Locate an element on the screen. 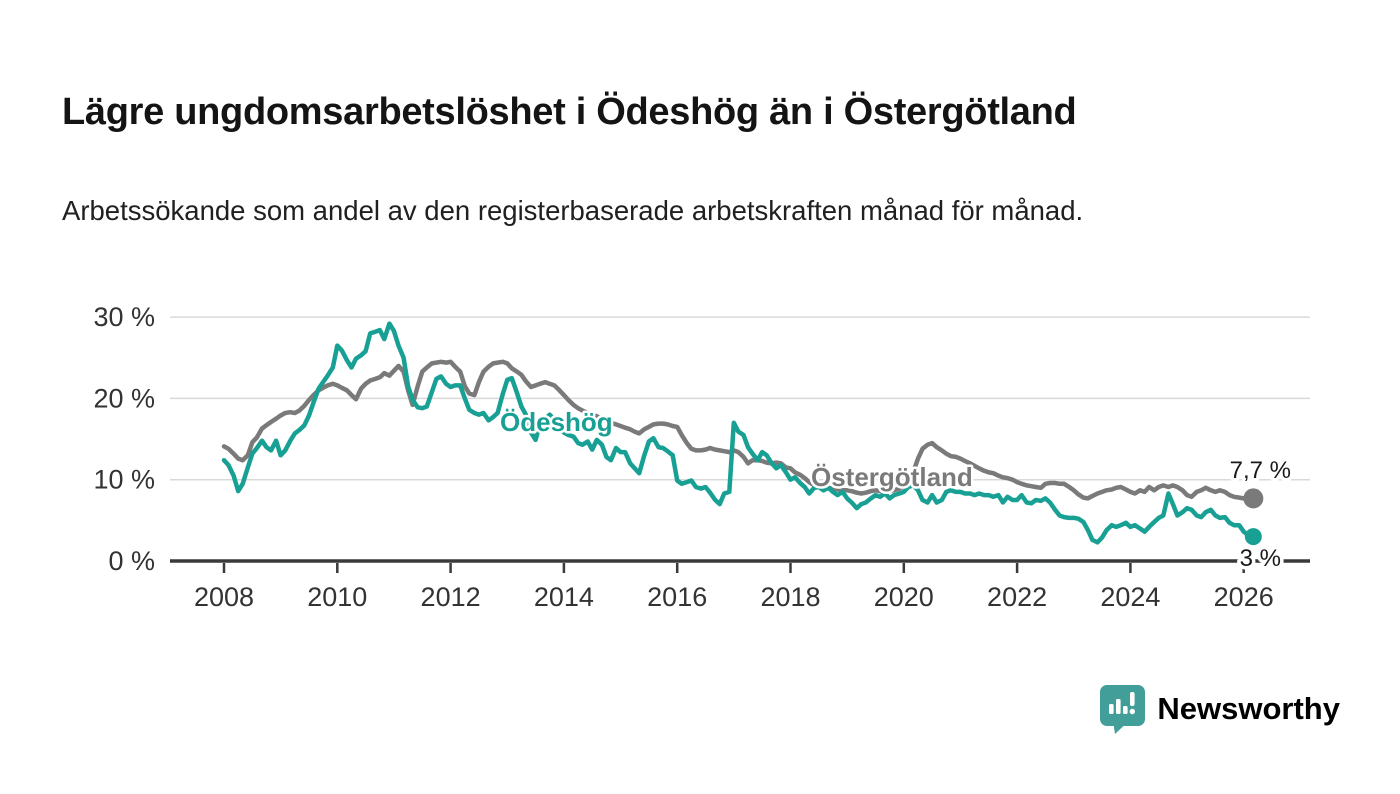 Image resolution: width=1400 pixels, height=794 pixels. x-axis-tick-label: 2022 is located at coordinates (1017, 597).